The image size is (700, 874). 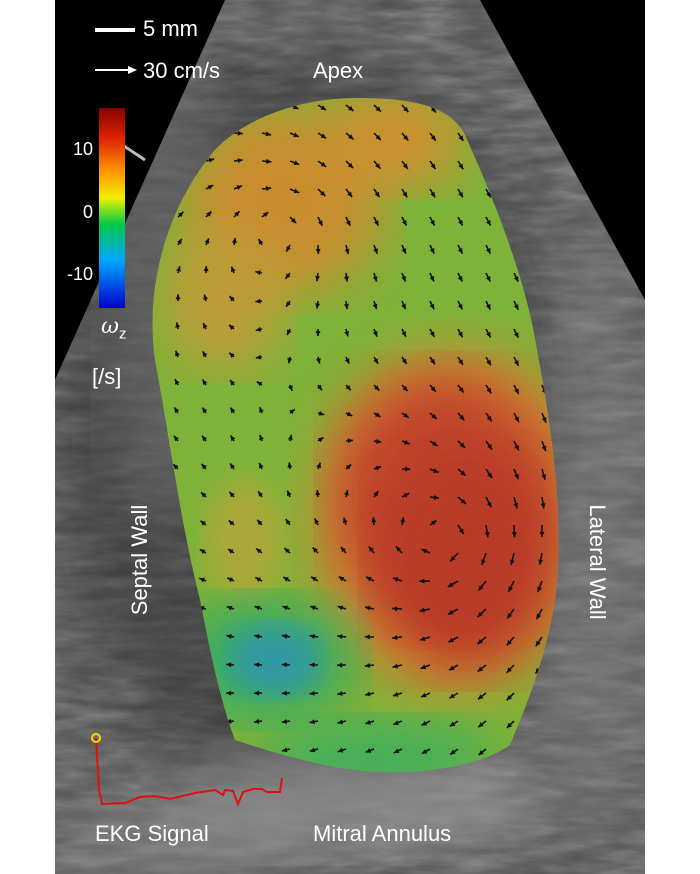 I want to click on colorbar-symbol: ωz, so click(x=113, y=329).